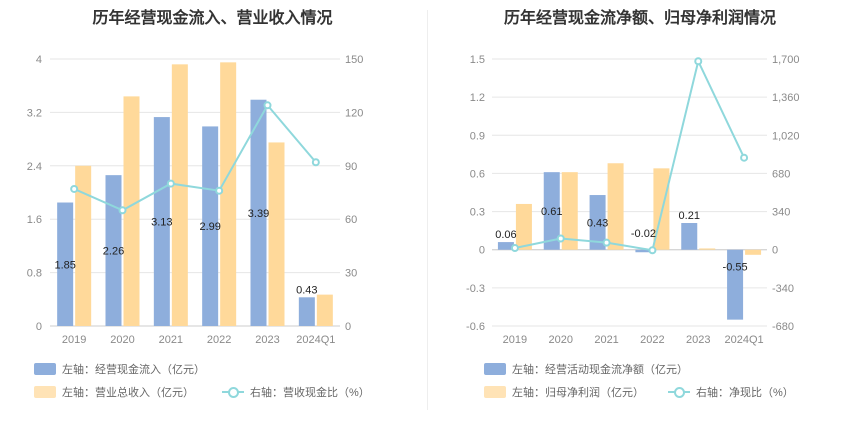 The width and height of the screenshot is (850, 437). What do you see at coordinates (786, 98) in the screenshot?
I see `right-right-tick-label: 1,360` at bounding box center [786, 98].